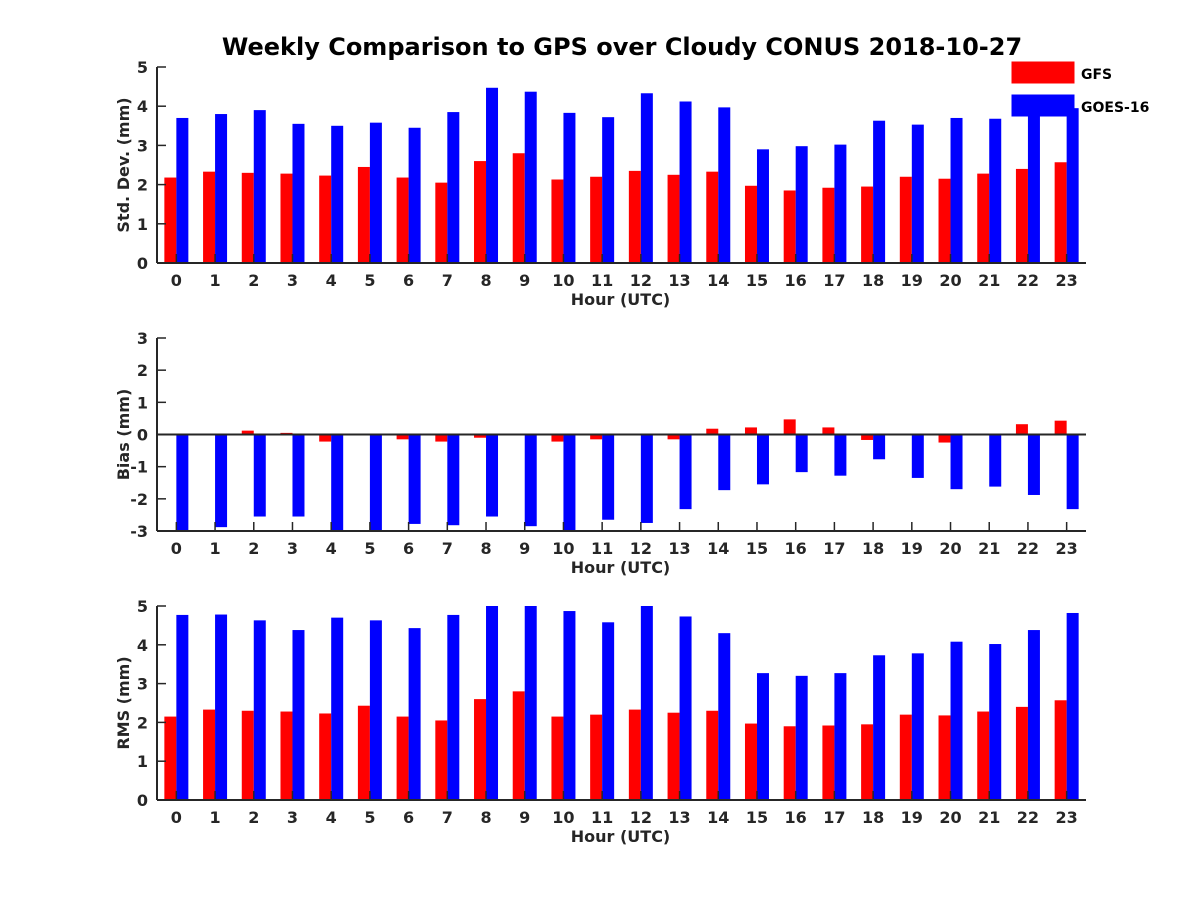  What do you see at coordinates (408, 548) in the screenshot?
I see `x-tick-label: 6` at bounding box center [408, 548].